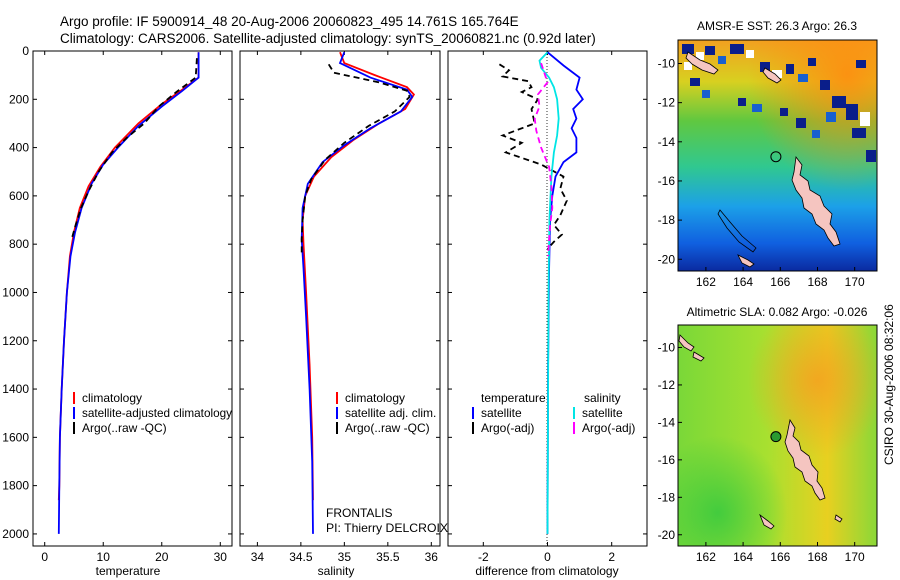 This screenshot has height=580, width=900. Describe the element at coordinates (543, 159) in the screenshot. I see `series-line-salinity-argo-adj` at that location.